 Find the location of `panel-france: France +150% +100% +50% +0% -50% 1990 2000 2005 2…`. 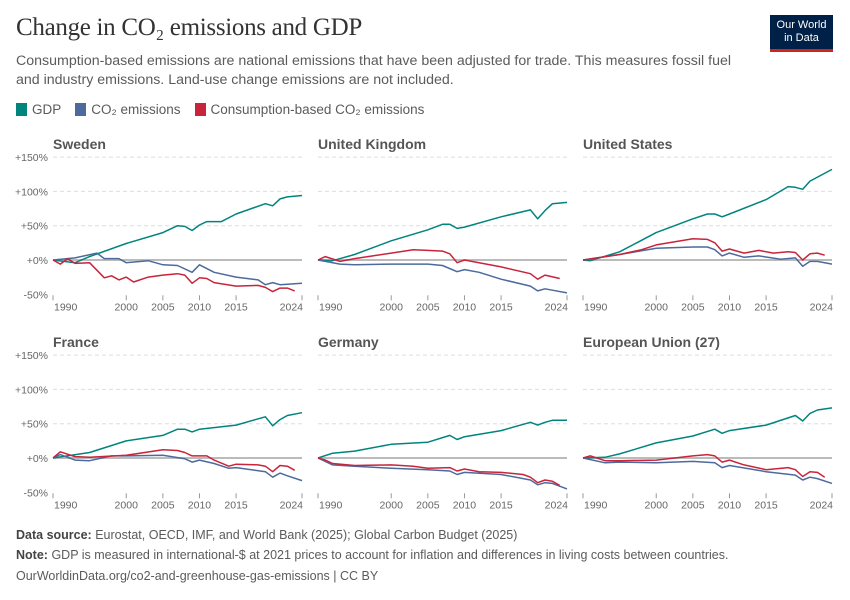

panel-france: France +150% +100% +50% +0% -50% 1990 2000 2005 2… is located at coordinates (159, 422).